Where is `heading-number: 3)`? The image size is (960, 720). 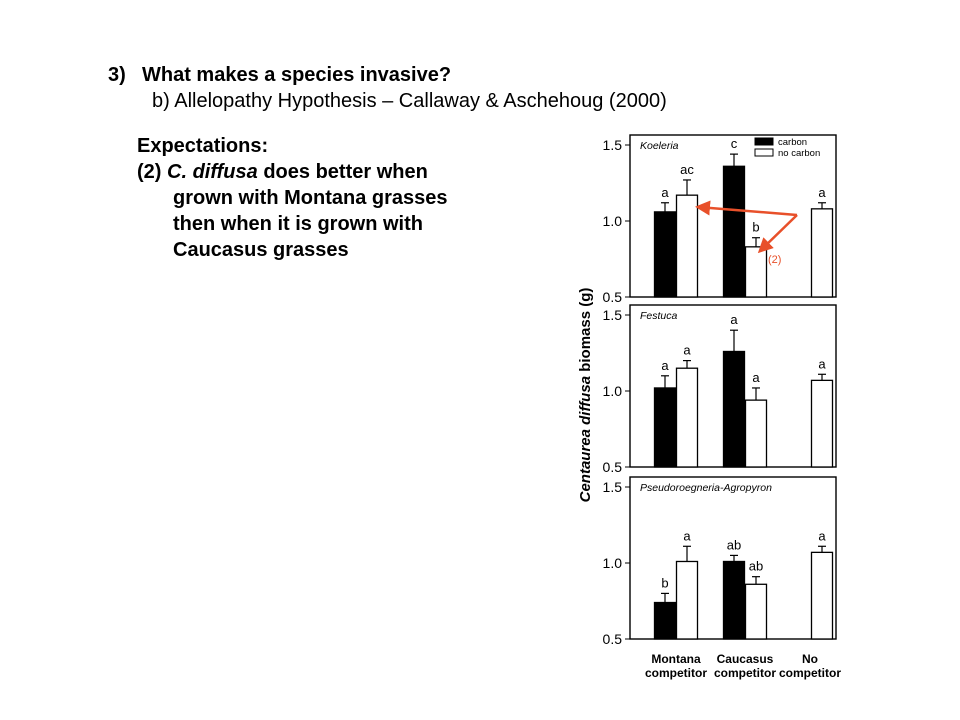
heading-number: 3) is located at coordinates (117, 75).